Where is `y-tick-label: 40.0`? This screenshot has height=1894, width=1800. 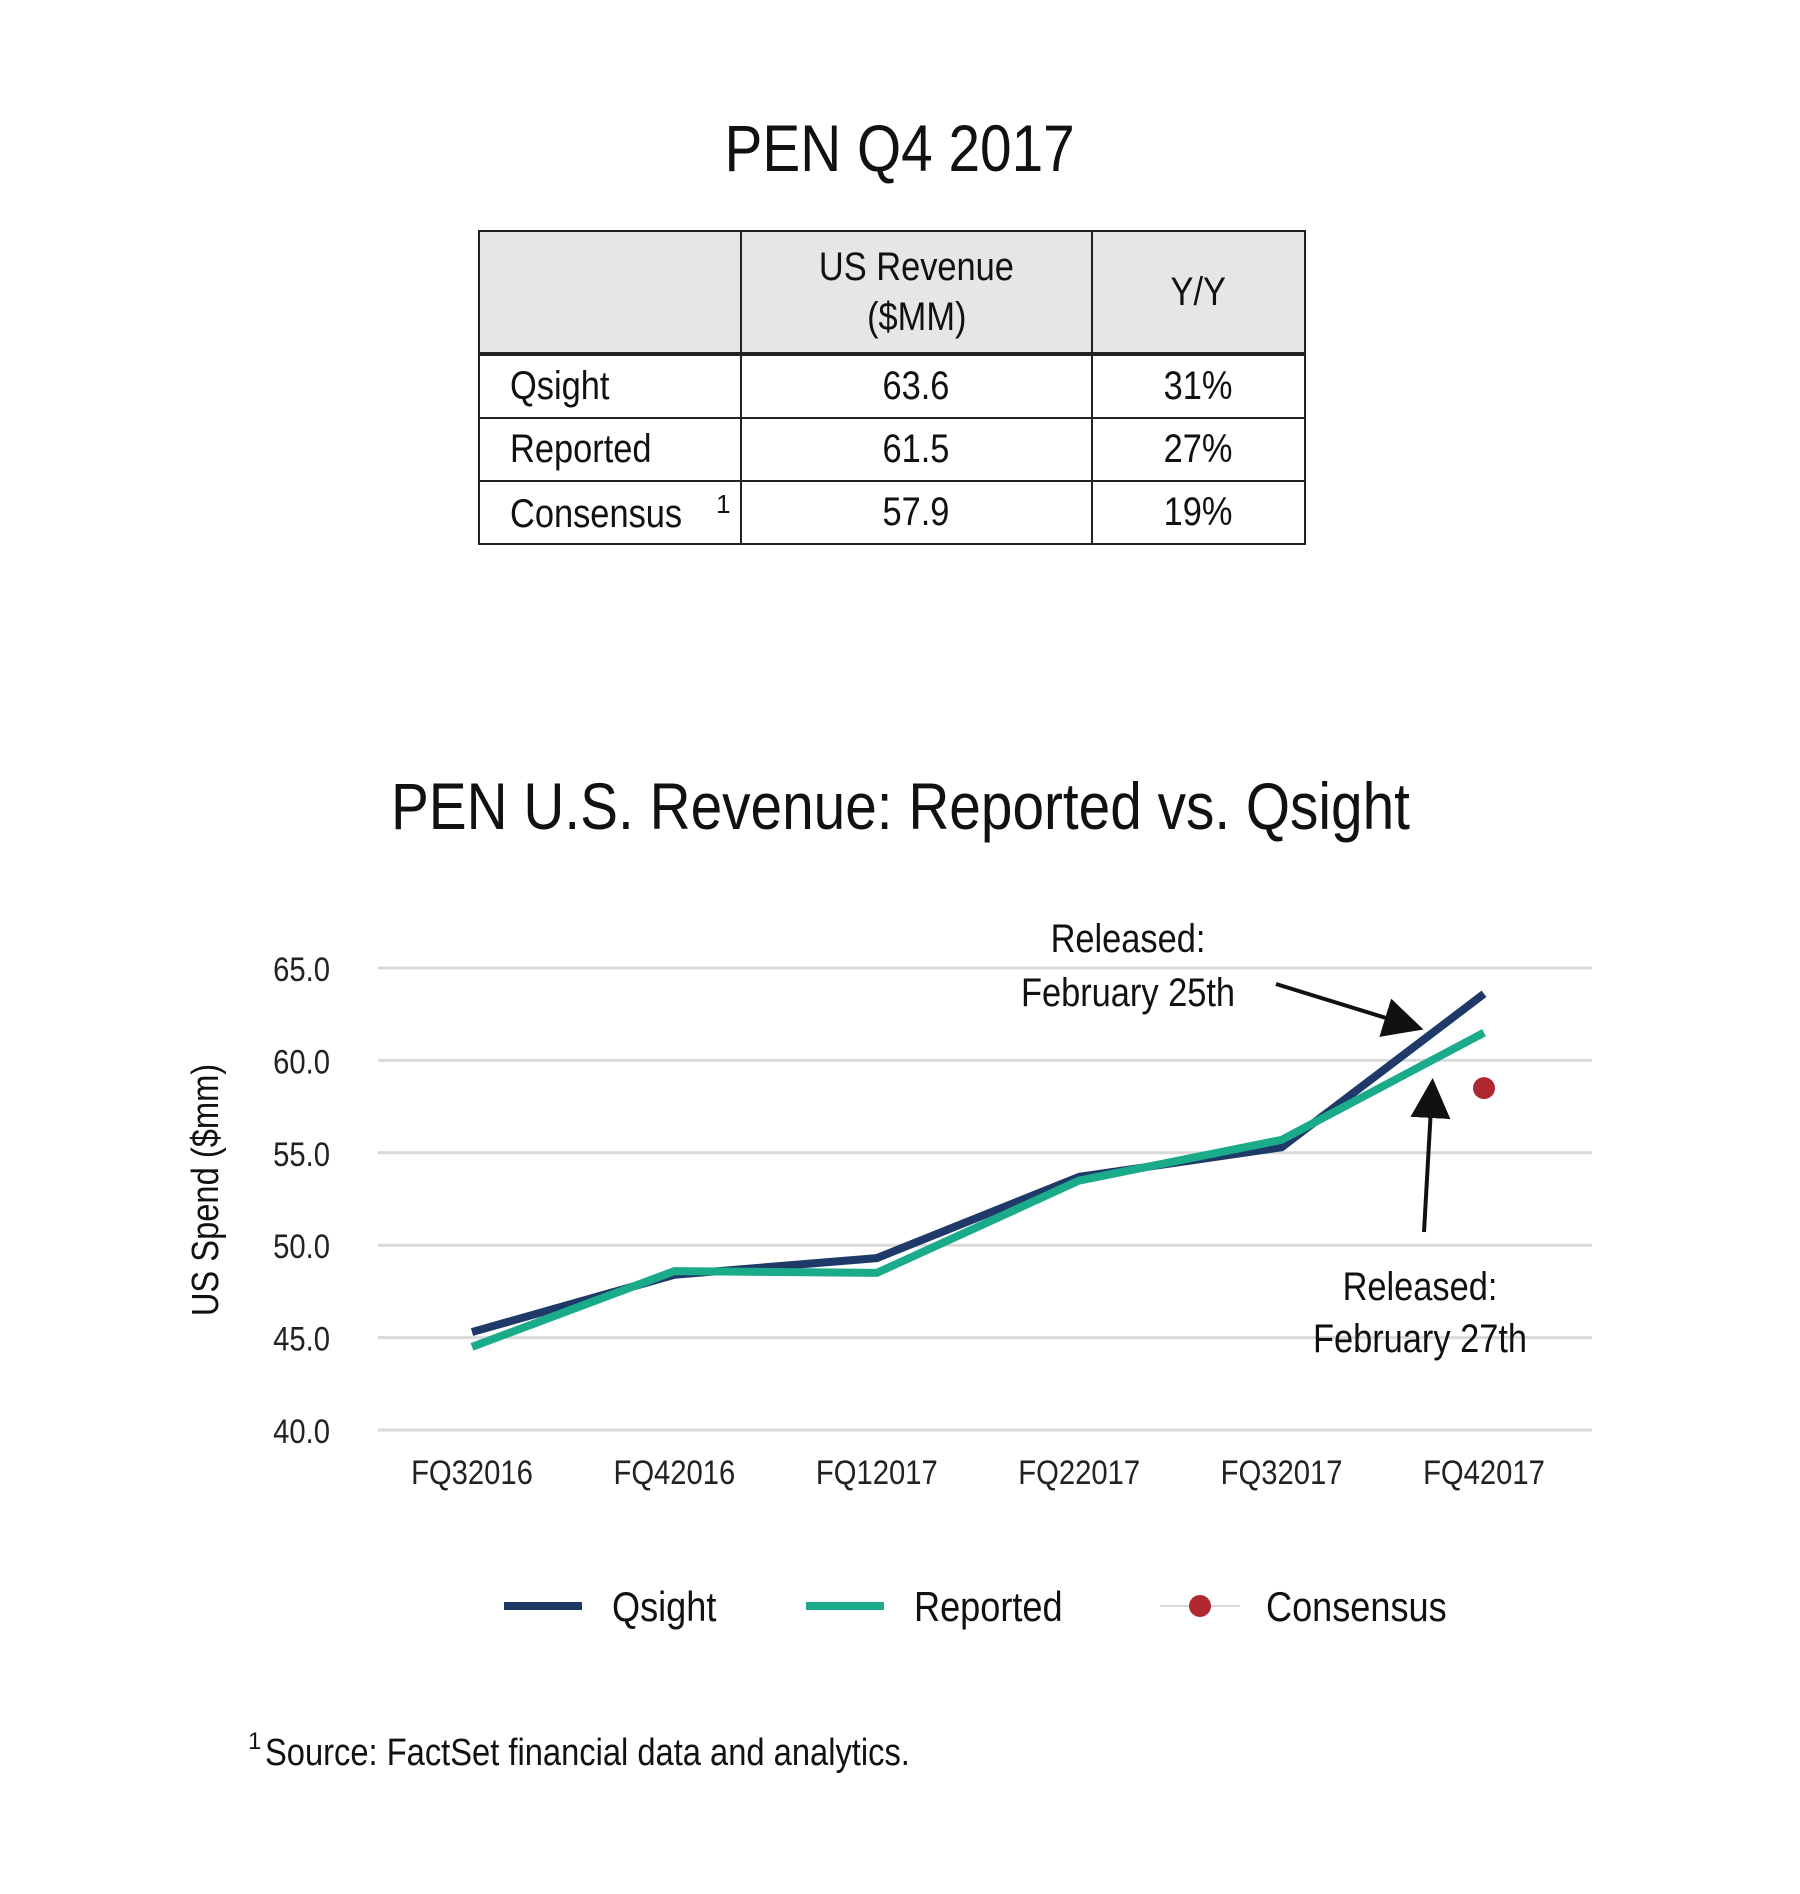
y-tick-label: 40.0 is located at coordinates (301, 1431).